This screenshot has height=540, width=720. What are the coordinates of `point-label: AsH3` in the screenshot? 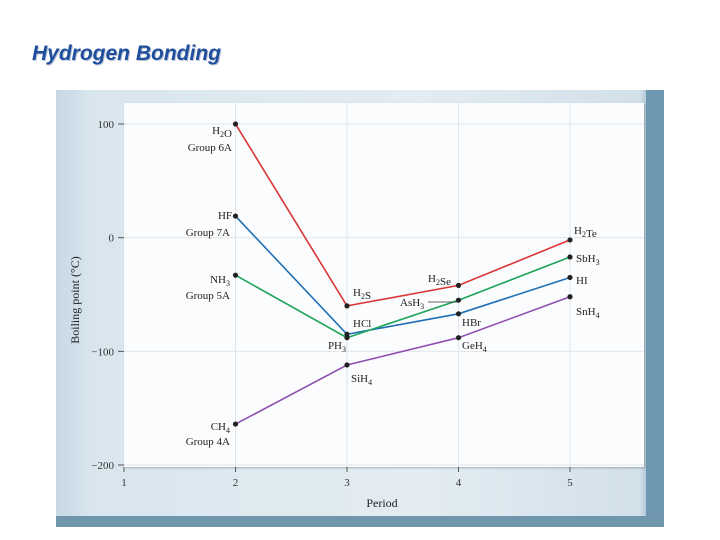 It's located at (412, 304).